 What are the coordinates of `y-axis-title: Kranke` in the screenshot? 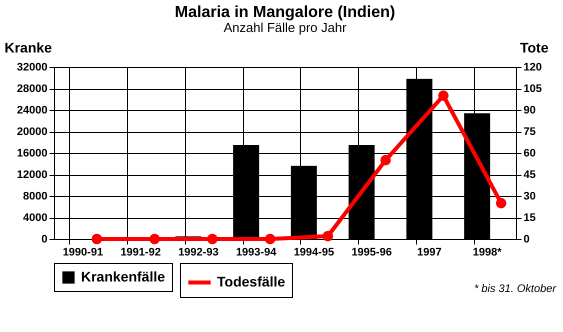 It's located at (28, 48).